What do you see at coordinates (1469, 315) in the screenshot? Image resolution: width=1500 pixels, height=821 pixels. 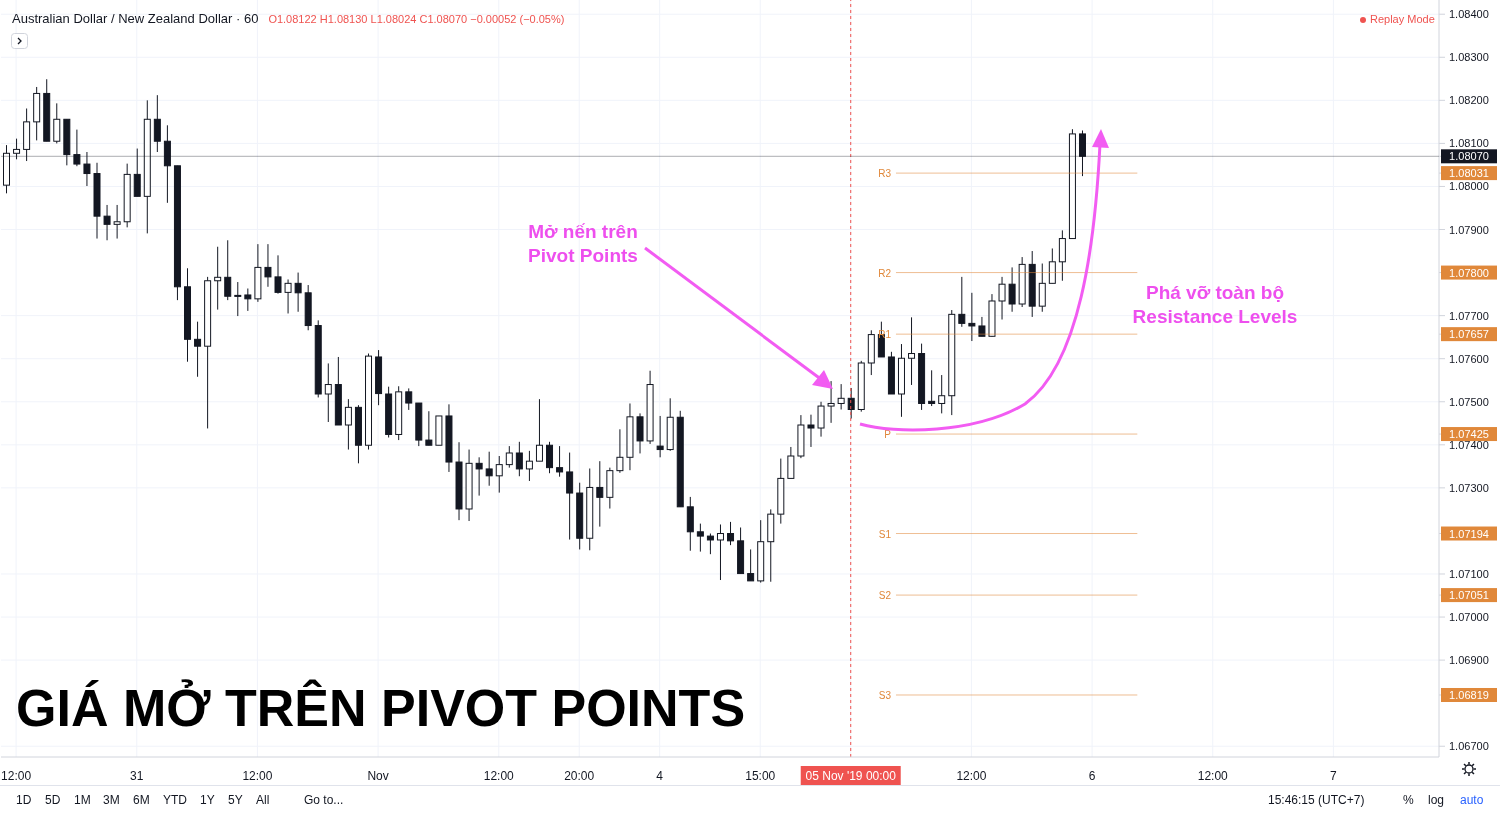 I see `y-tick-label: 1.07700` at bounding box center [1469, 315].